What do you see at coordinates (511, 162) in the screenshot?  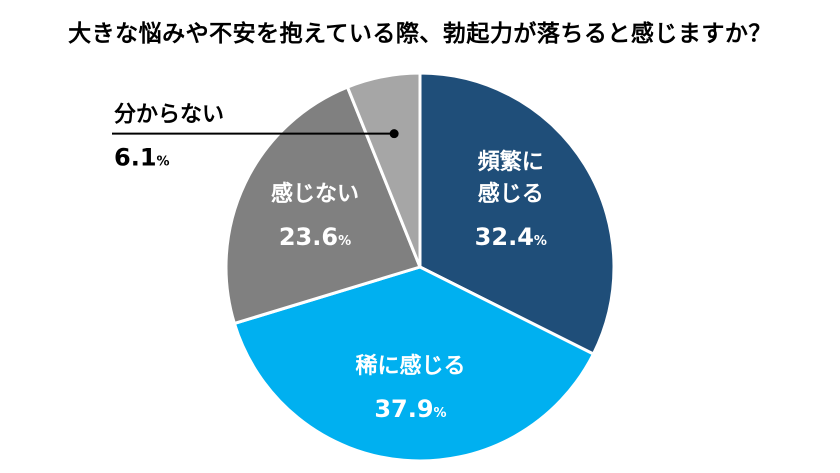 I see `slice-label-1-line-1: 頻繁に` at bounding box center [511, 162].